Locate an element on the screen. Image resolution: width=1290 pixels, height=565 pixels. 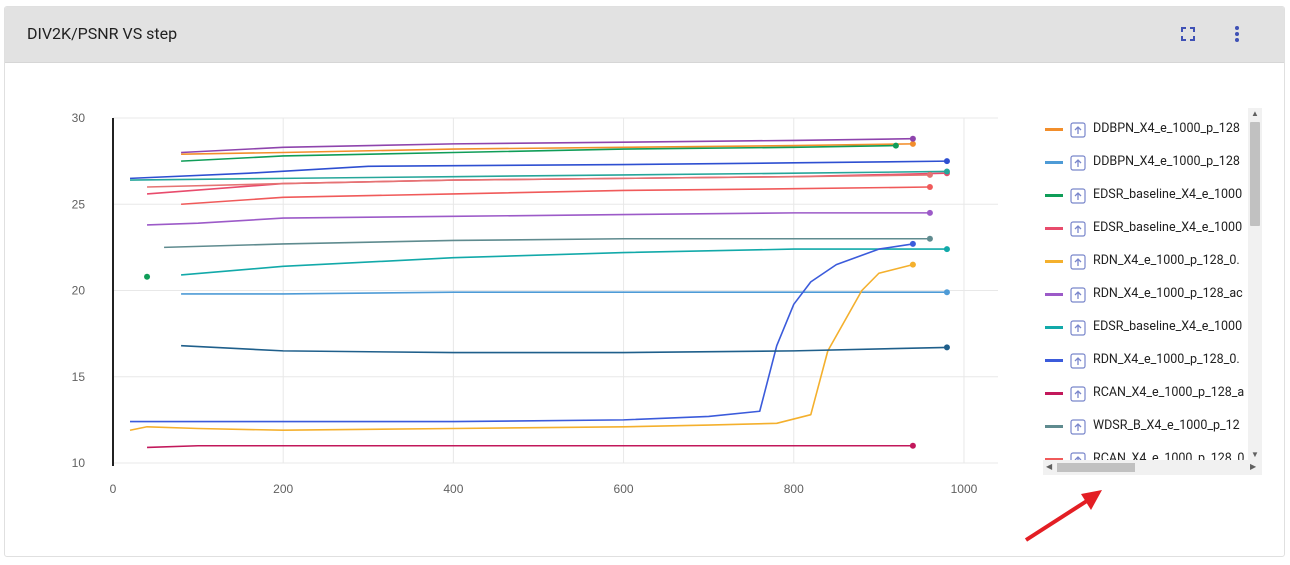
y-tick-label: 20 is located at coordinates (79, 291).